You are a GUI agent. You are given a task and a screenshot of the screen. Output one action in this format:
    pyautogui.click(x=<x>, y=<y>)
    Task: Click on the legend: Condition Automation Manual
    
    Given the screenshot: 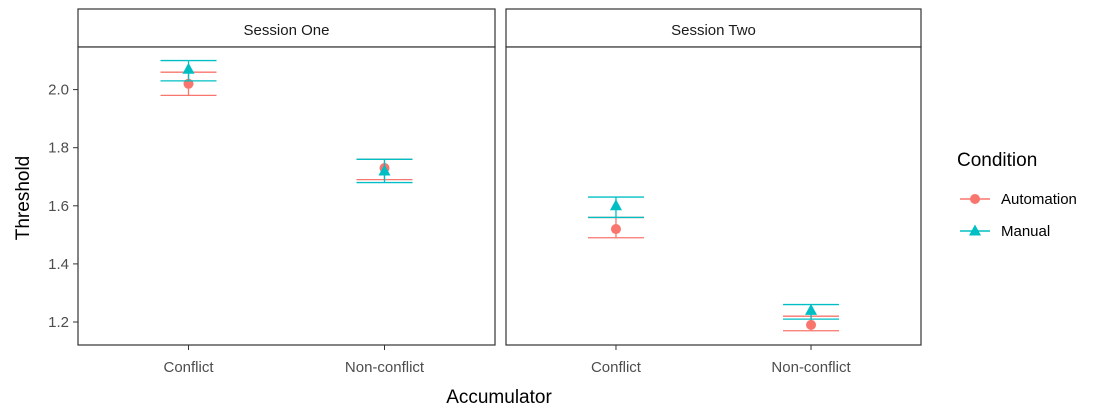 What is the action you would take?
    pyautogui.click(x=1017, y=195)
    